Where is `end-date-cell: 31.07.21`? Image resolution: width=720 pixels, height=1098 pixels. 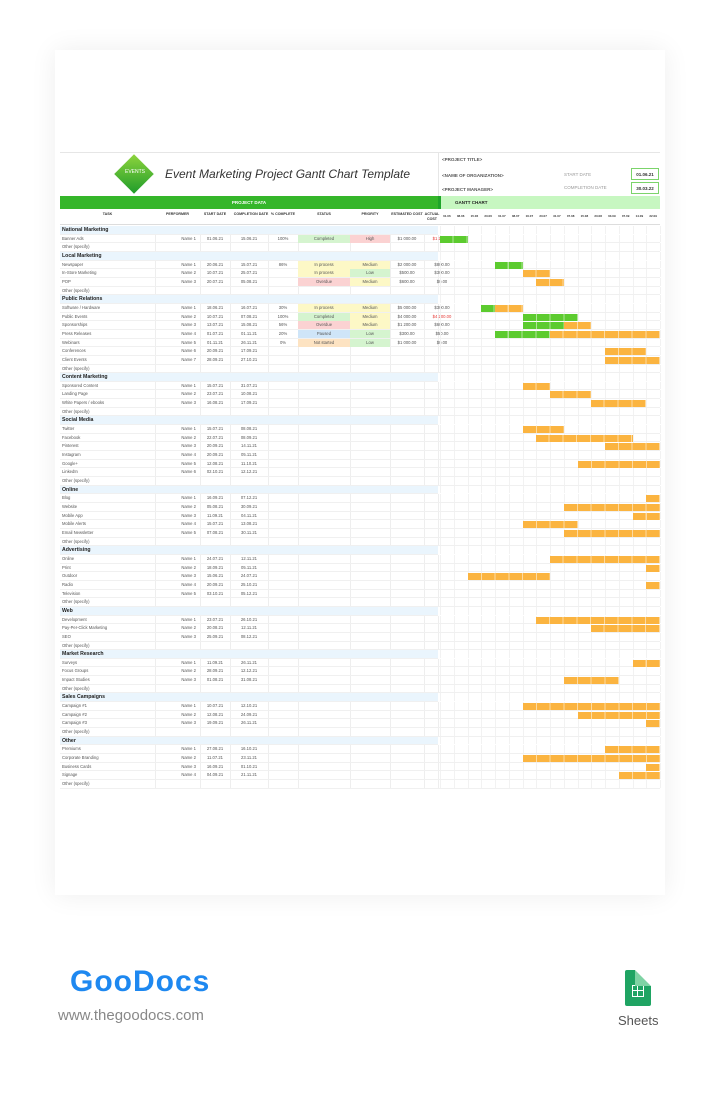
end-date-cell: 31.07.21 is located at coordinates (249, 385).